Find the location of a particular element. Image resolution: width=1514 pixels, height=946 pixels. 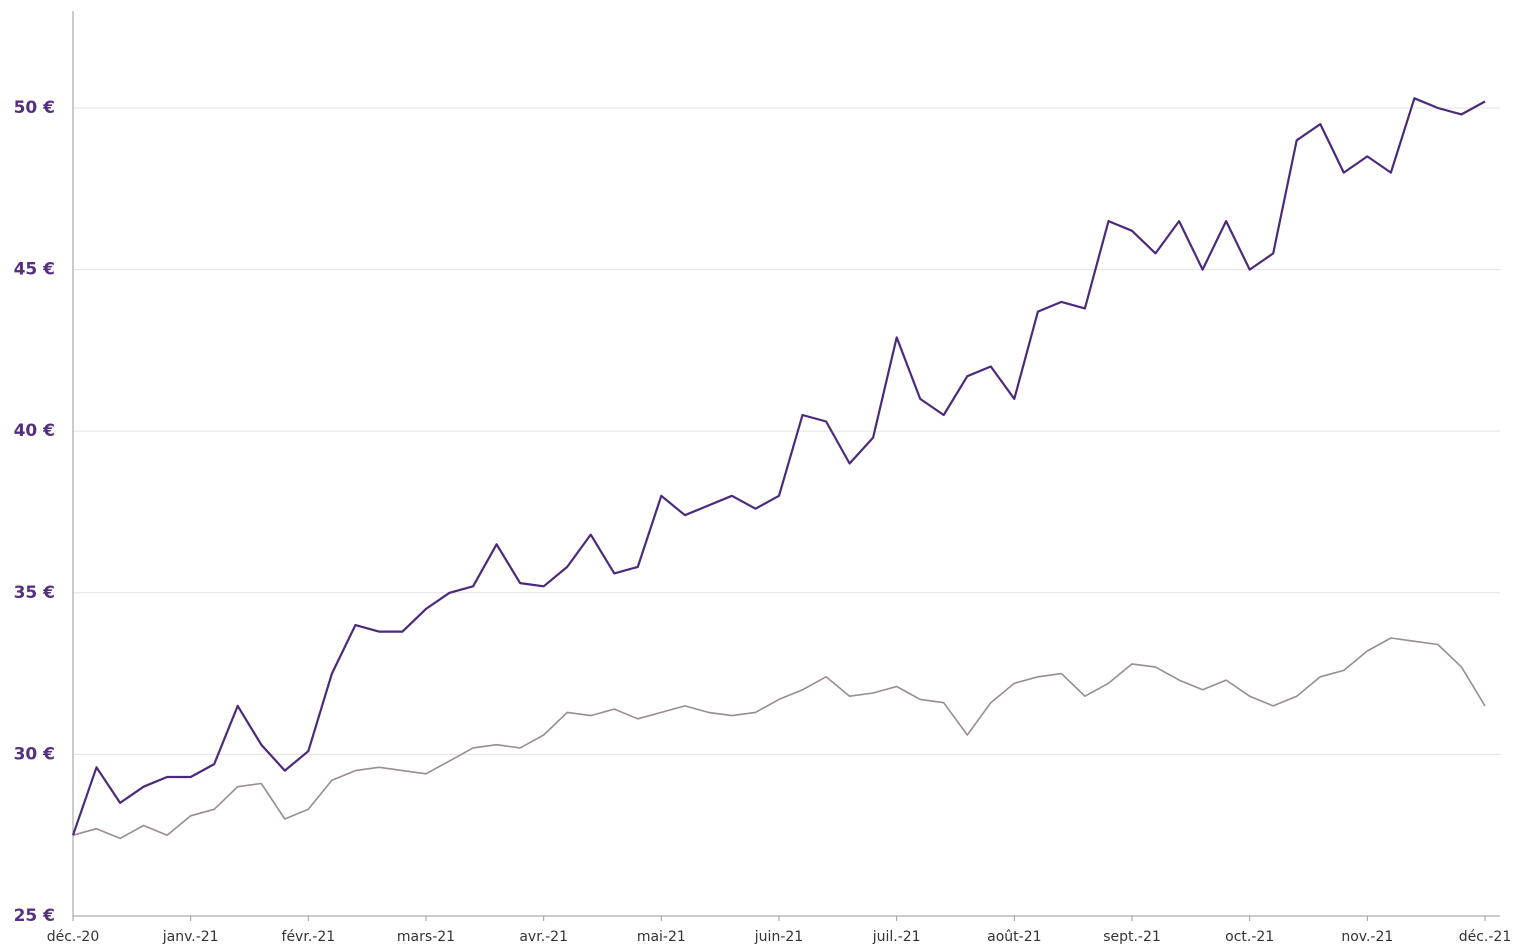

x-tick-label: déc.-20 is located at coordinates (73, 937).